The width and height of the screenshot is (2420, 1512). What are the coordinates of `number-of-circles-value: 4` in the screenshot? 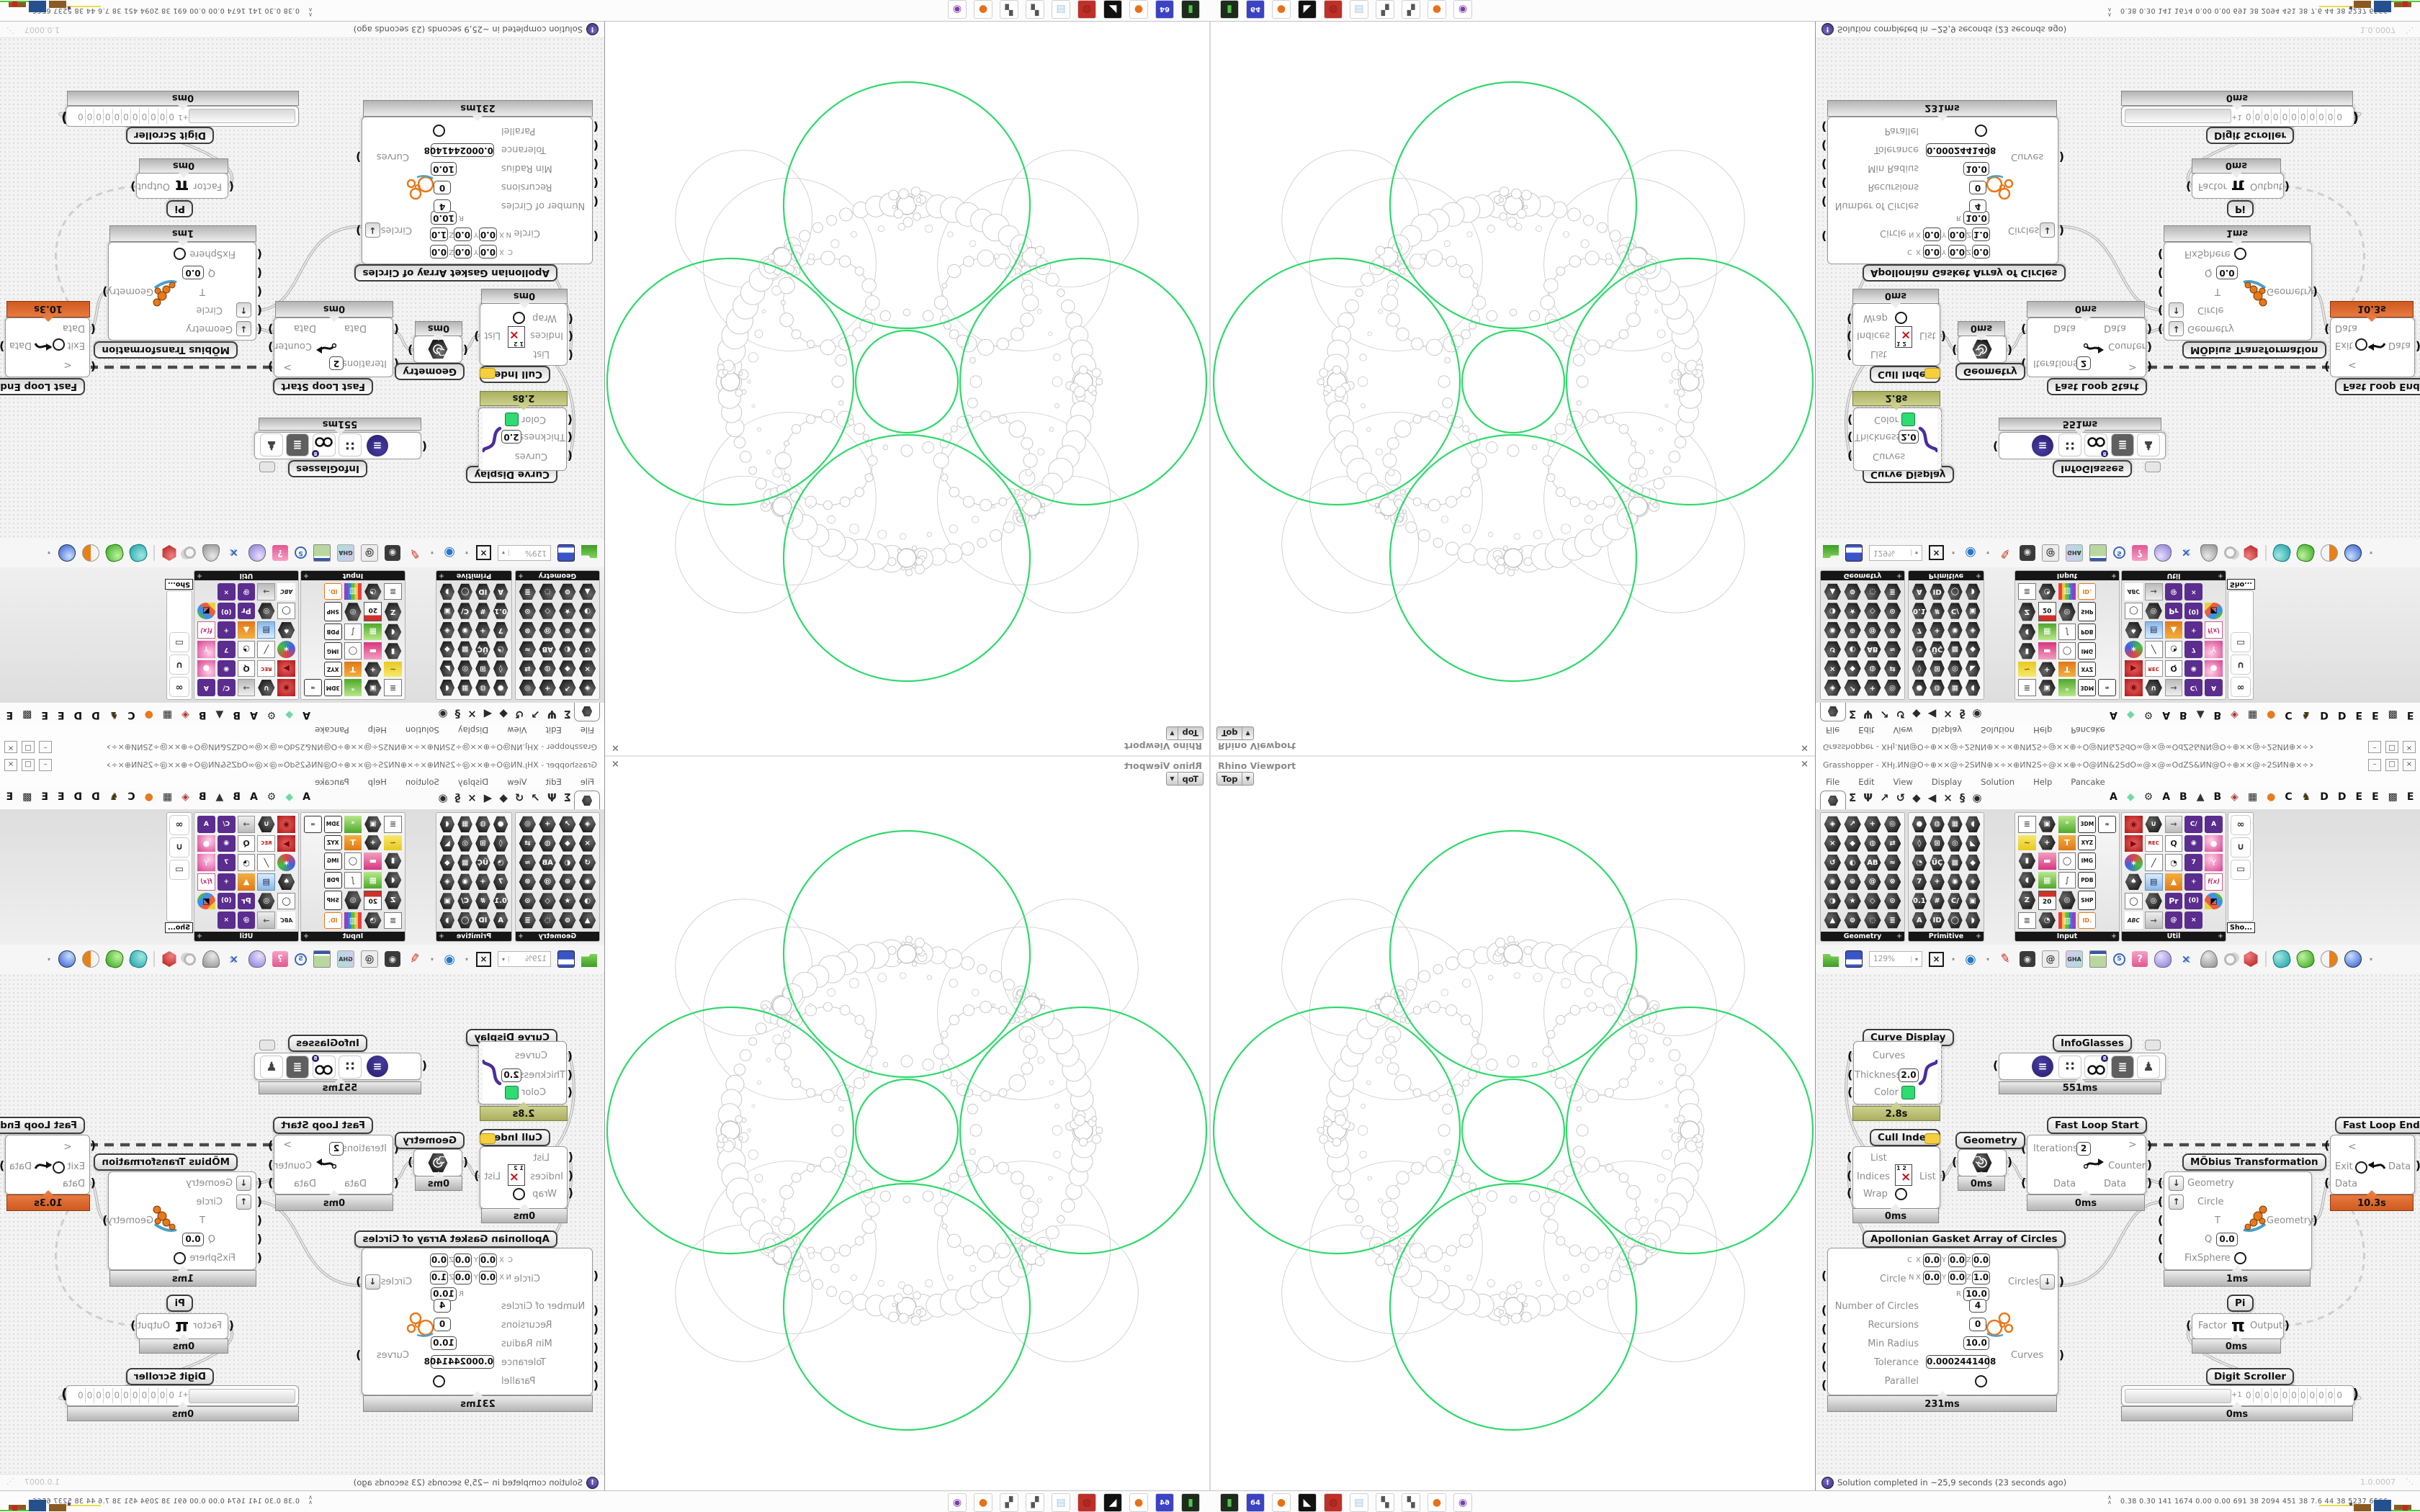 It's located at (442, 1306).